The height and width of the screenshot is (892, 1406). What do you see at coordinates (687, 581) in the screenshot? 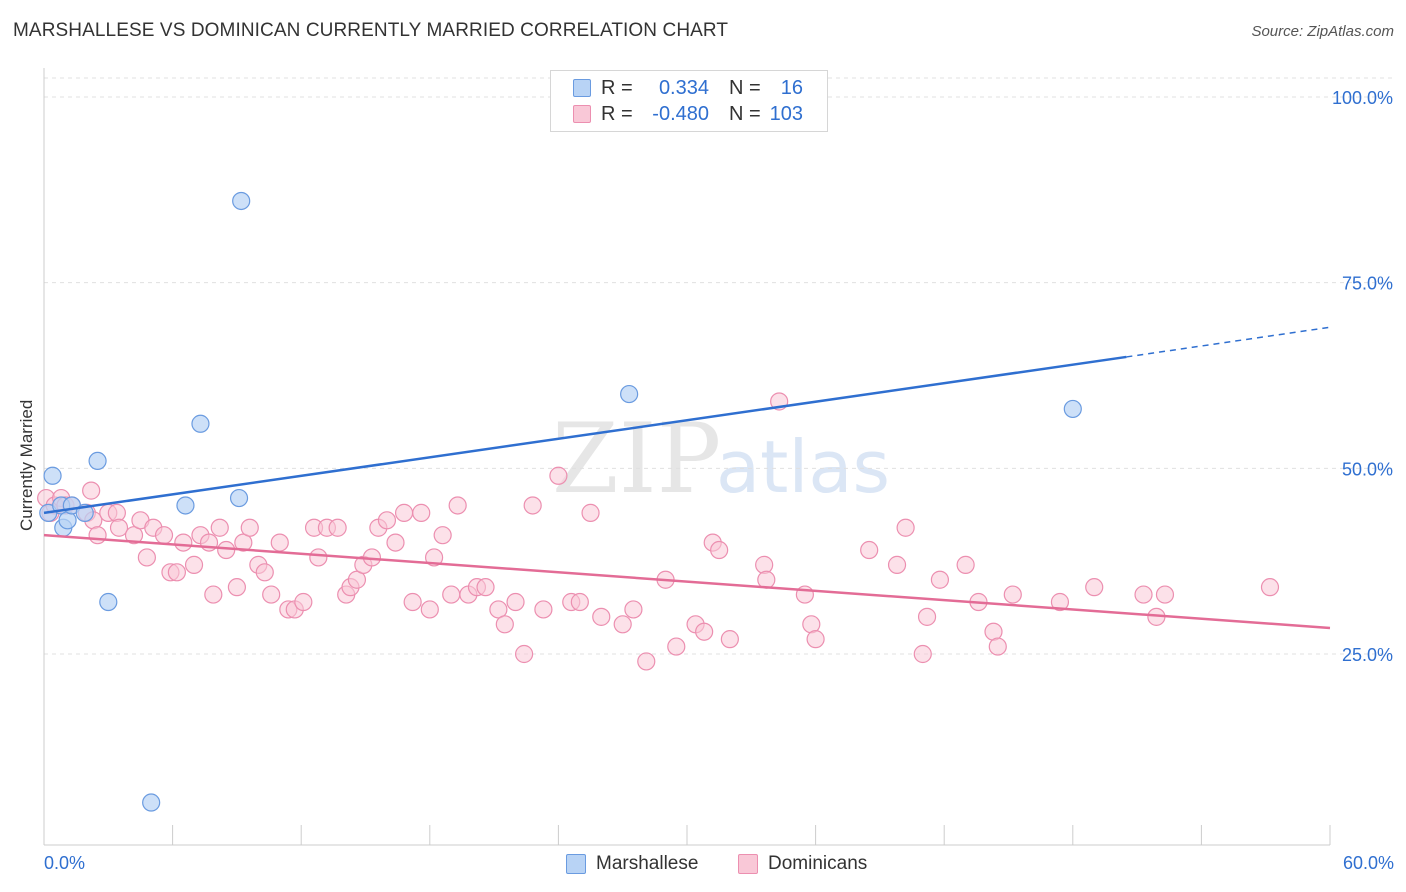
I see `dominicans-trend-line` at bounding box center [687, 581].